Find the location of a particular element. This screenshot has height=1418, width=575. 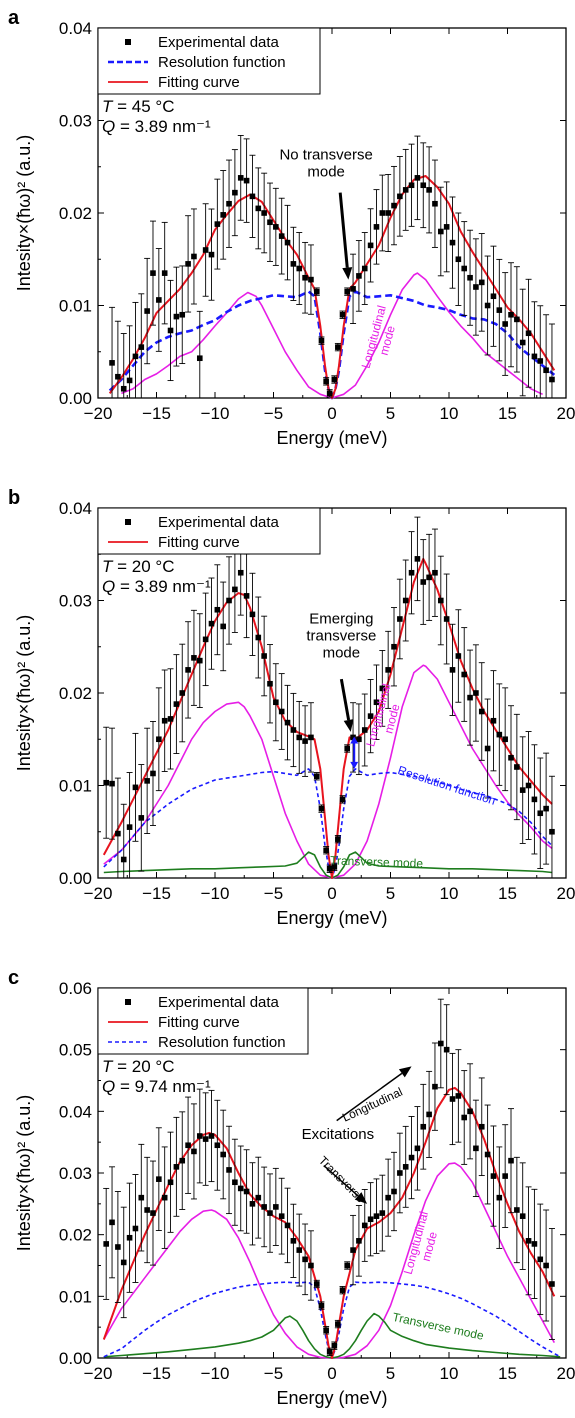

legend-label: Resolution function is located at coordinates (222, 62).